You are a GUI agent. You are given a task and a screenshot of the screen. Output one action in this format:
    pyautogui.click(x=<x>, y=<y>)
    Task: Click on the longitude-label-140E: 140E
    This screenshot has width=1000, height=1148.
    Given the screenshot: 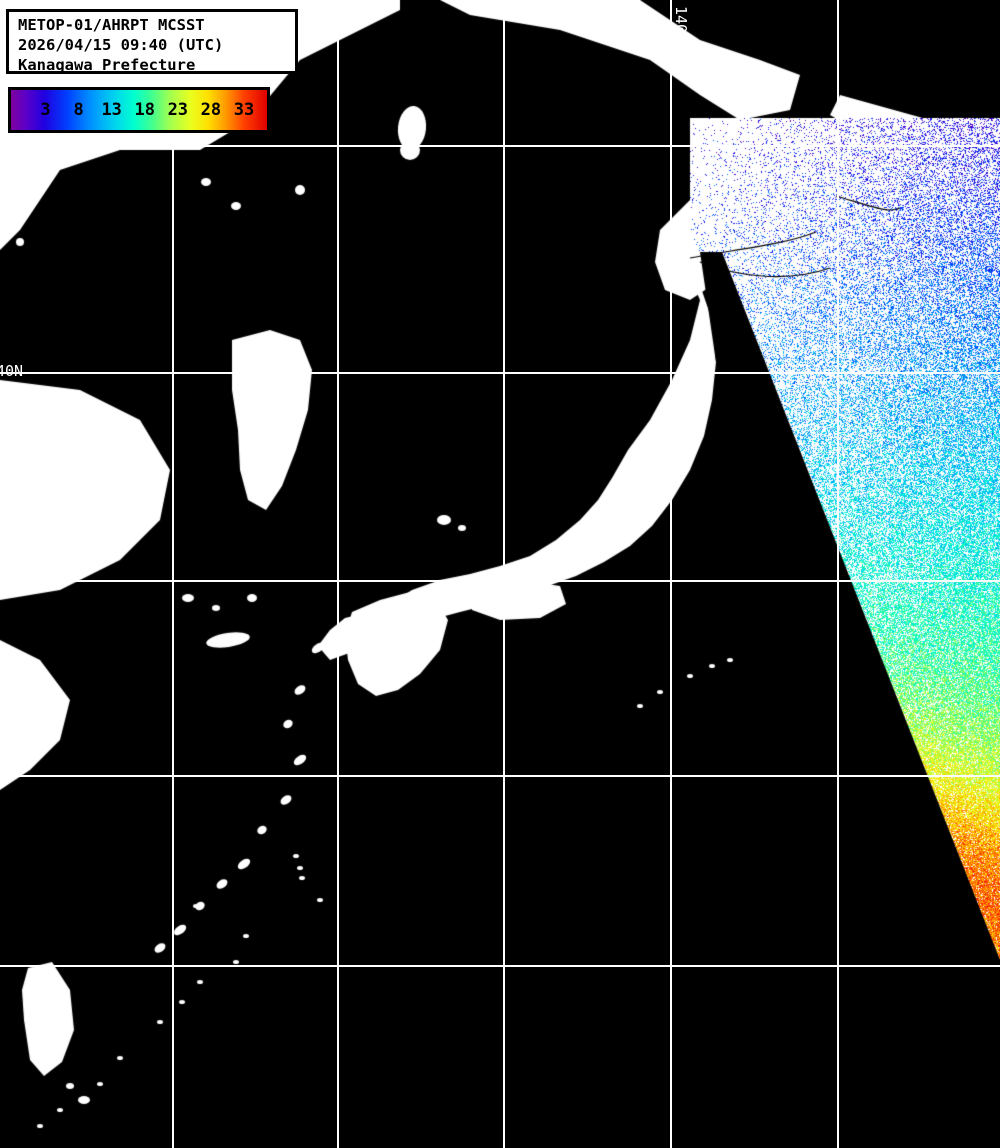 What is the action you would take?
    pyautogui.click(x=681, y=24)
    